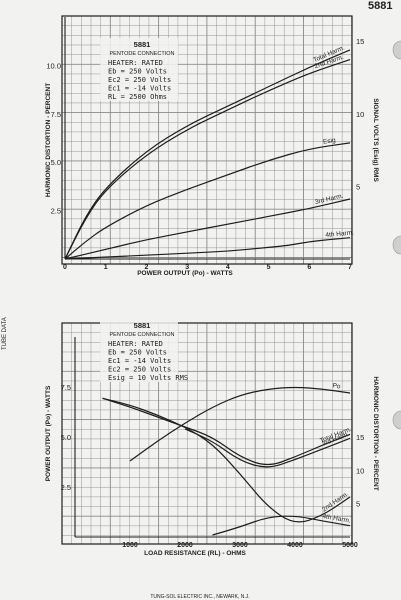  I want to click on c1-title-block-bg, so click(139, 69).